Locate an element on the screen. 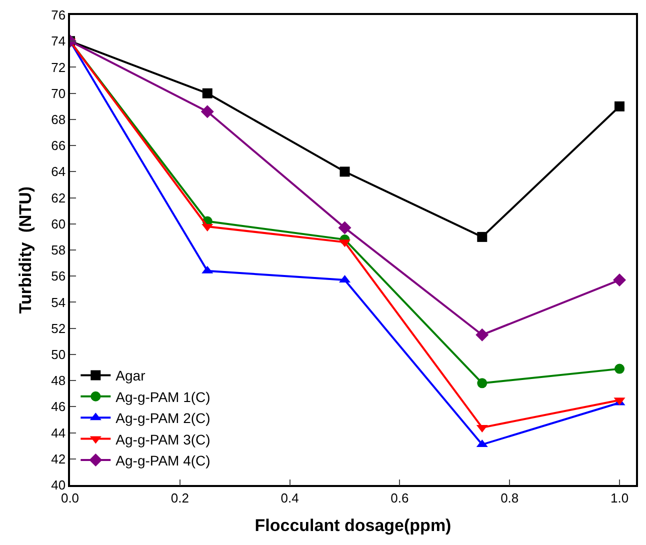 The height and width of the screenshot is (545, 646). y-tick-label: 62 is located at coordinates (58, 198).